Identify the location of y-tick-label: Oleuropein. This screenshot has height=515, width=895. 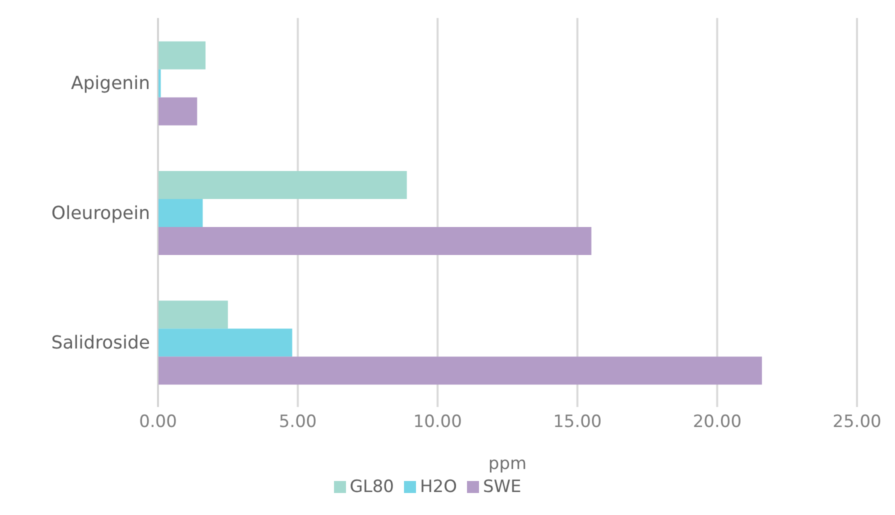
(100, 213).